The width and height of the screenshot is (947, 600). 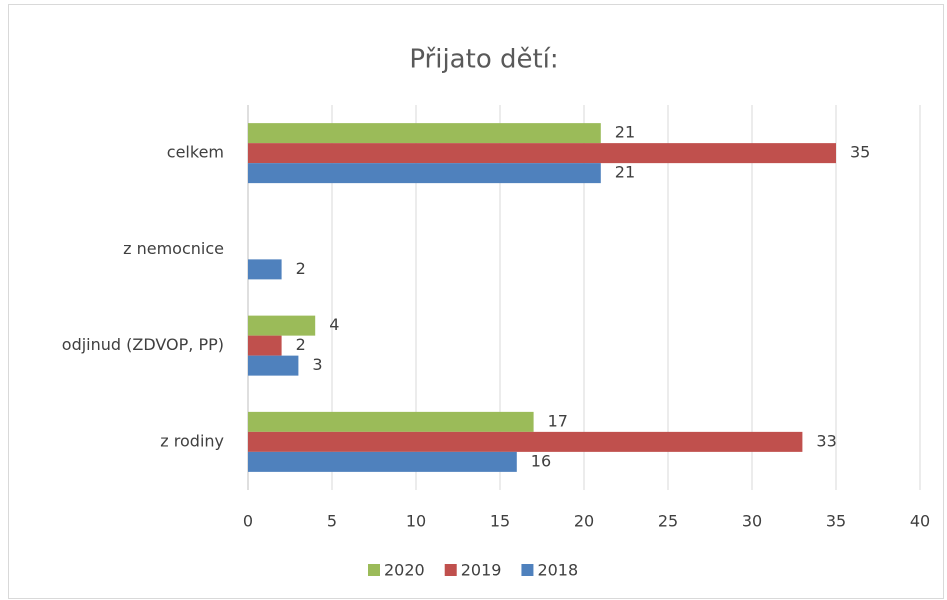 What do you see at coordinates (557, 570) in the screenshot?
I see `legend-label: 2018` at bounding box center [557, 570].